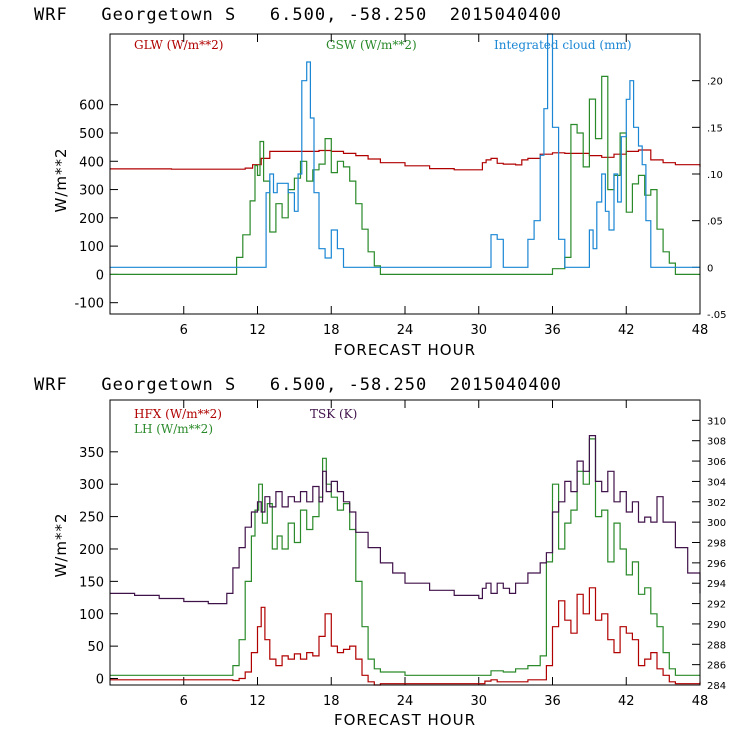 This screenshot has width=740, height=740. Describe the element at coordinates (716, 645) in the screenshot. I see `bottom-y2-tick-label: 288` at that location.